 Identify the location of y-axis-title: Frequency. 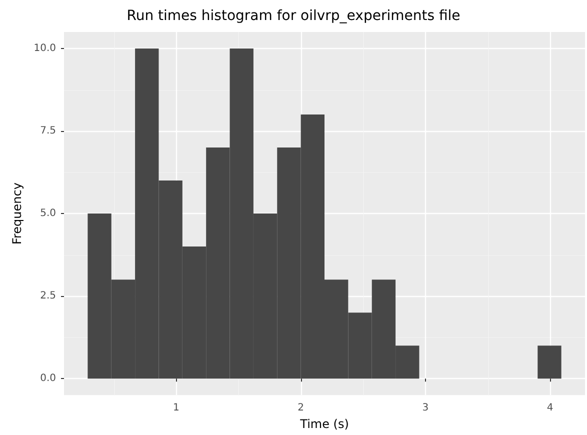
(17, 213).